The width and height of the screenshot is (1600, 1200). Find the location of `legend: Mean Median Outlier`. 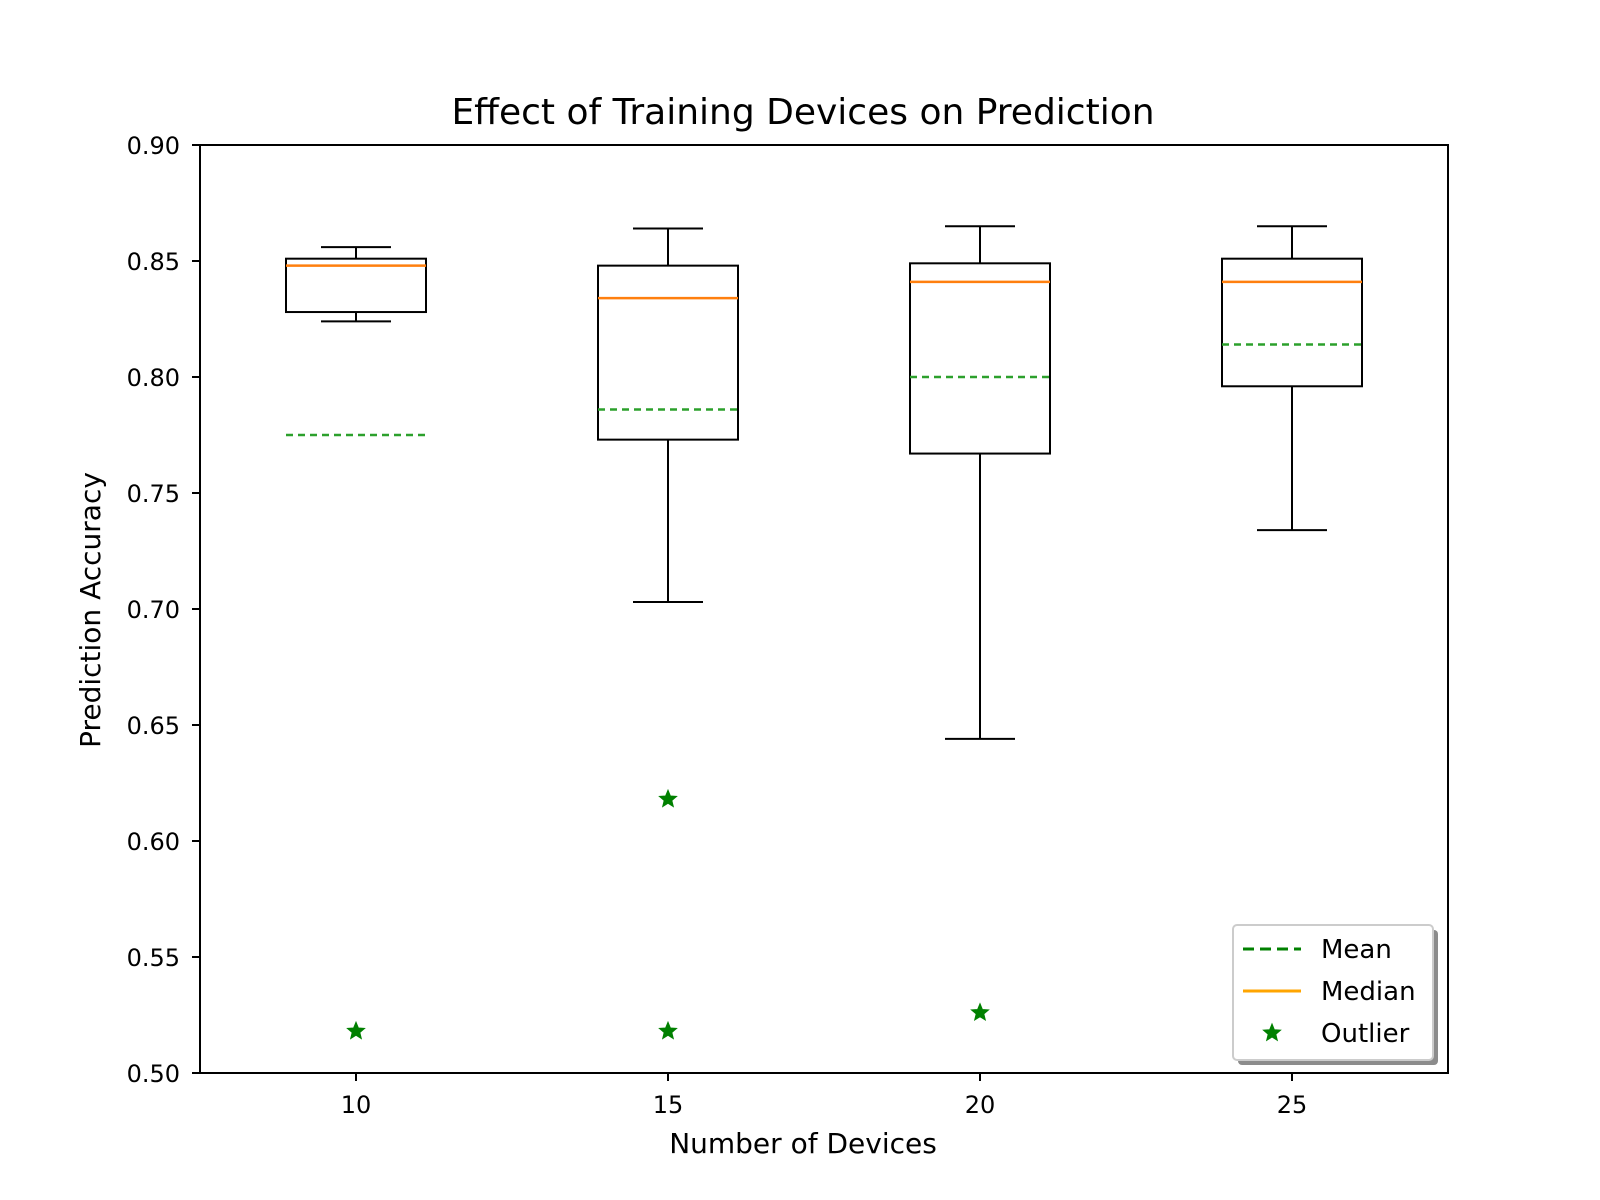

legend: Mean Median Outlier is located at coordinates (1335, 994).